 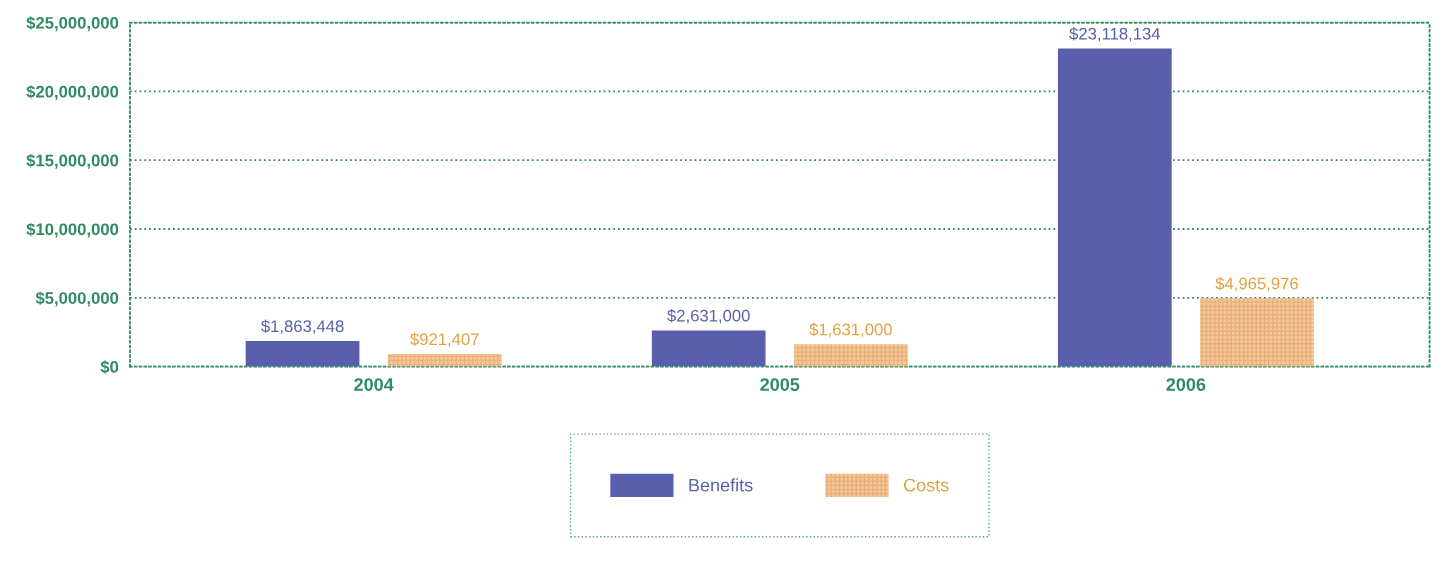 I want to click on x-tick-label: 2004, so click(x=374, y=384).